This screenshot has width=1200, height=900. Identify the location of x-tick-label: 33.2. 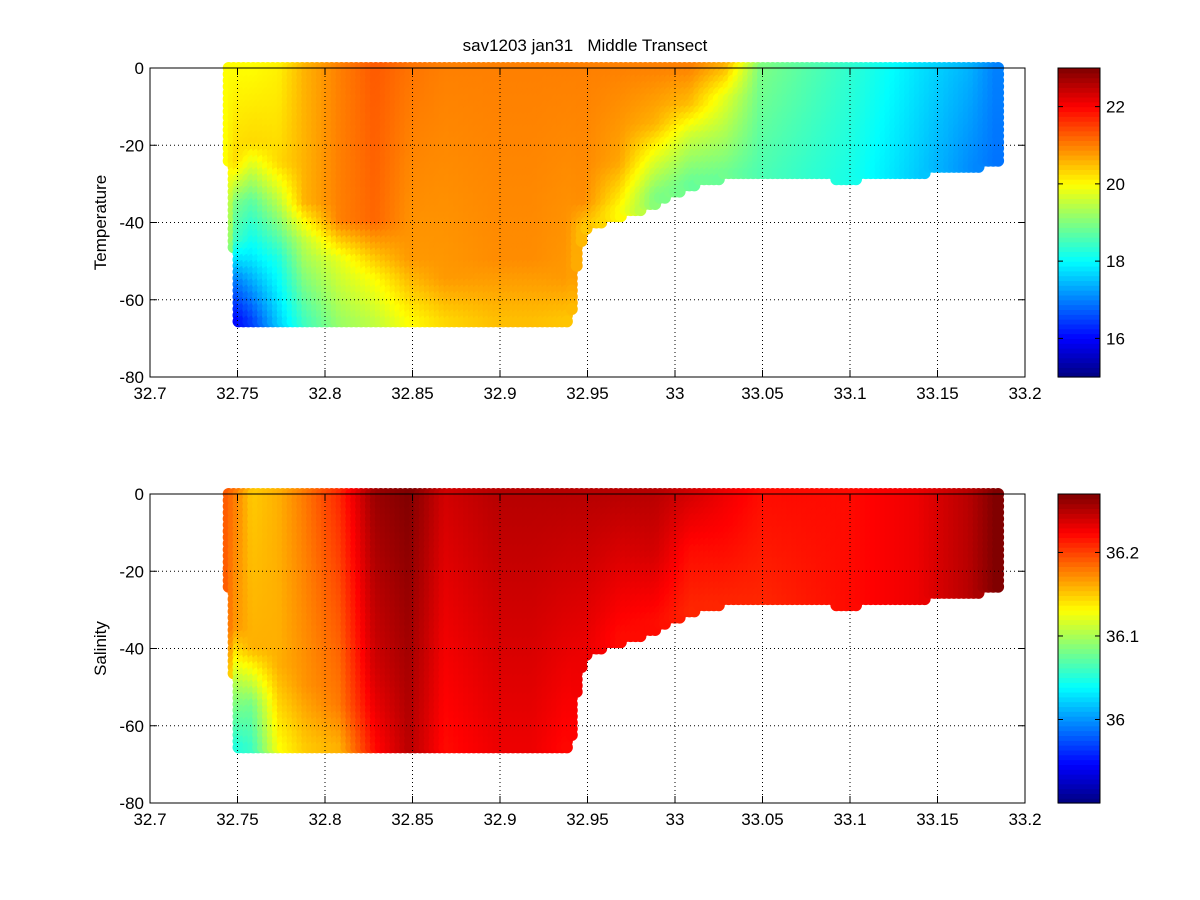
(1024, 393).